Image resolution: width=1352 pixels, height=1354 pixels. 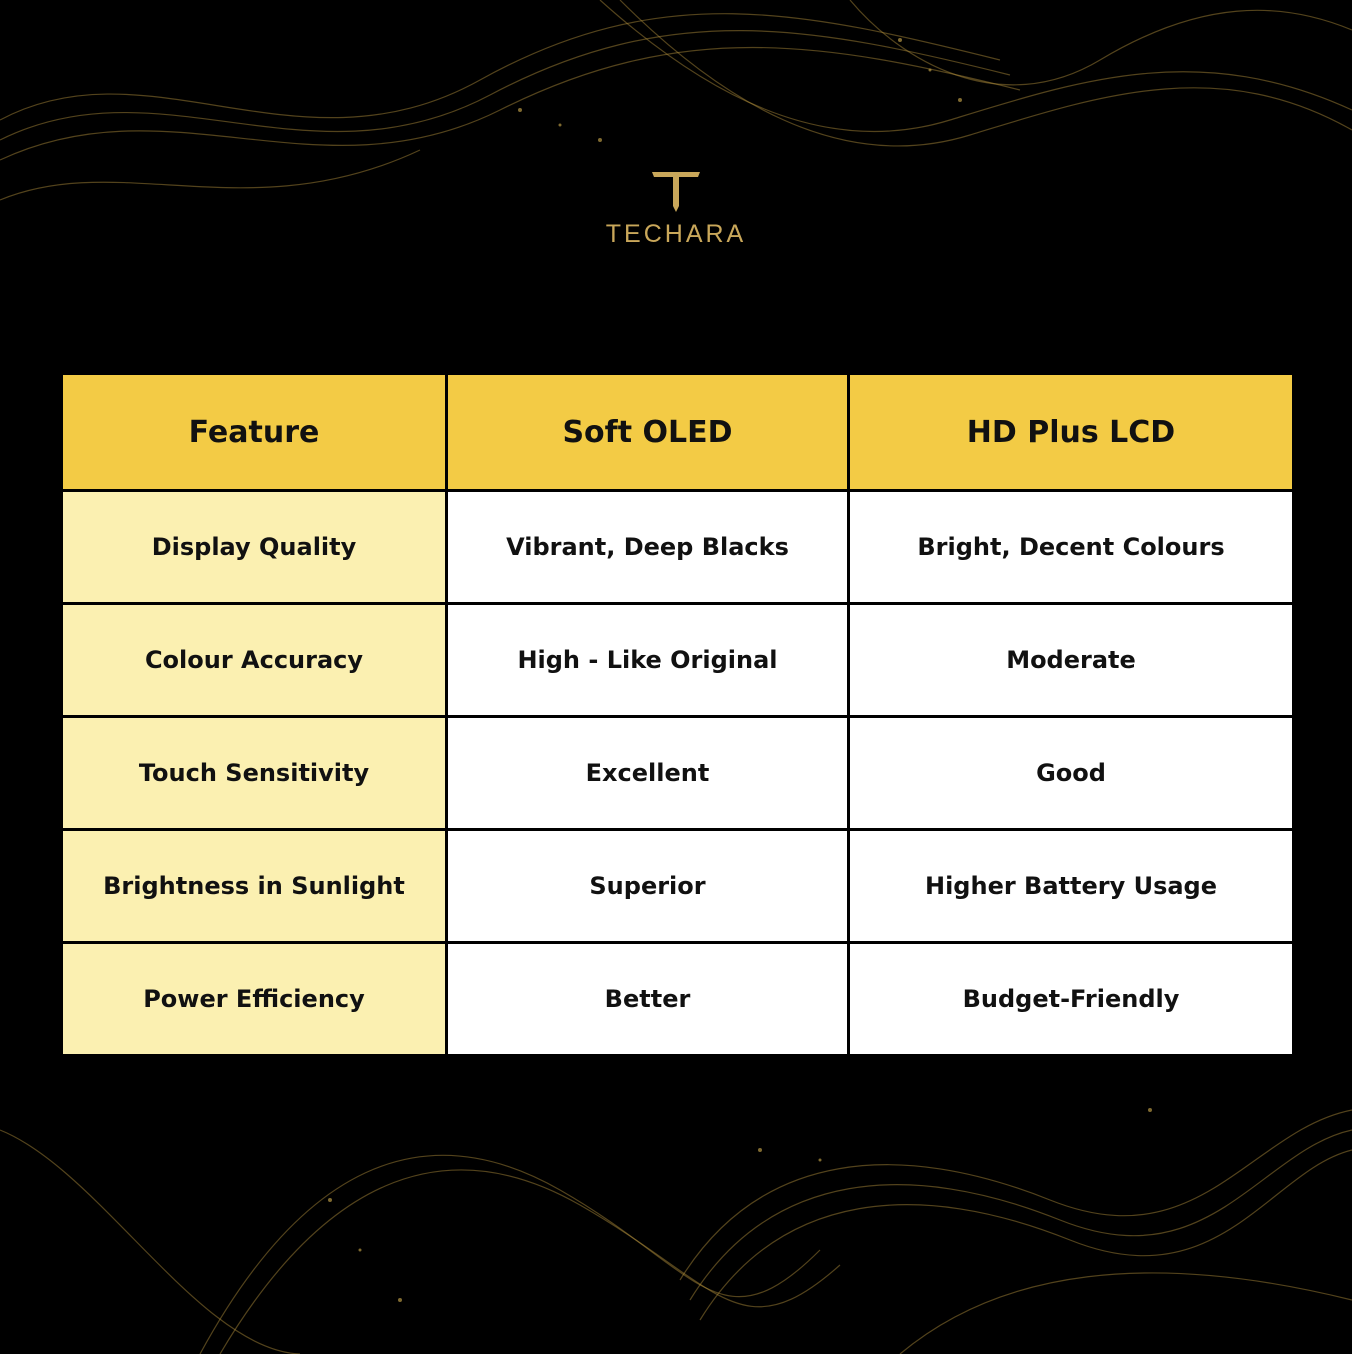 I want to click on feature-cell: Colour Accuracy, so click(x=254, y=660).